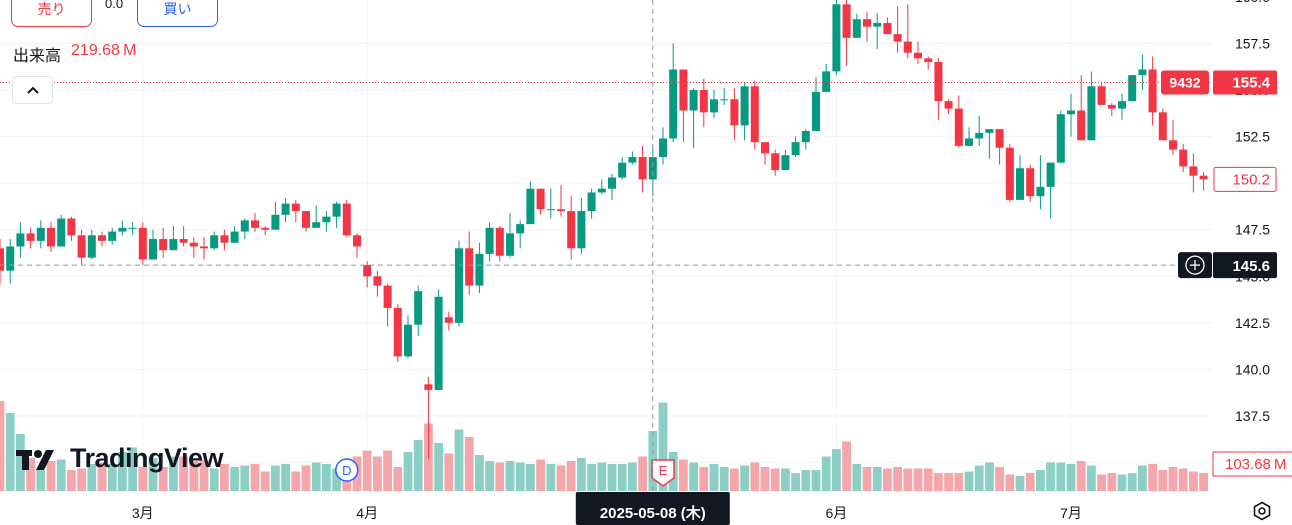  What do you see at coordinates (837, 513) in the screenshot?
I see `time-tick-label: 6月` at bounding box center [837, 513].